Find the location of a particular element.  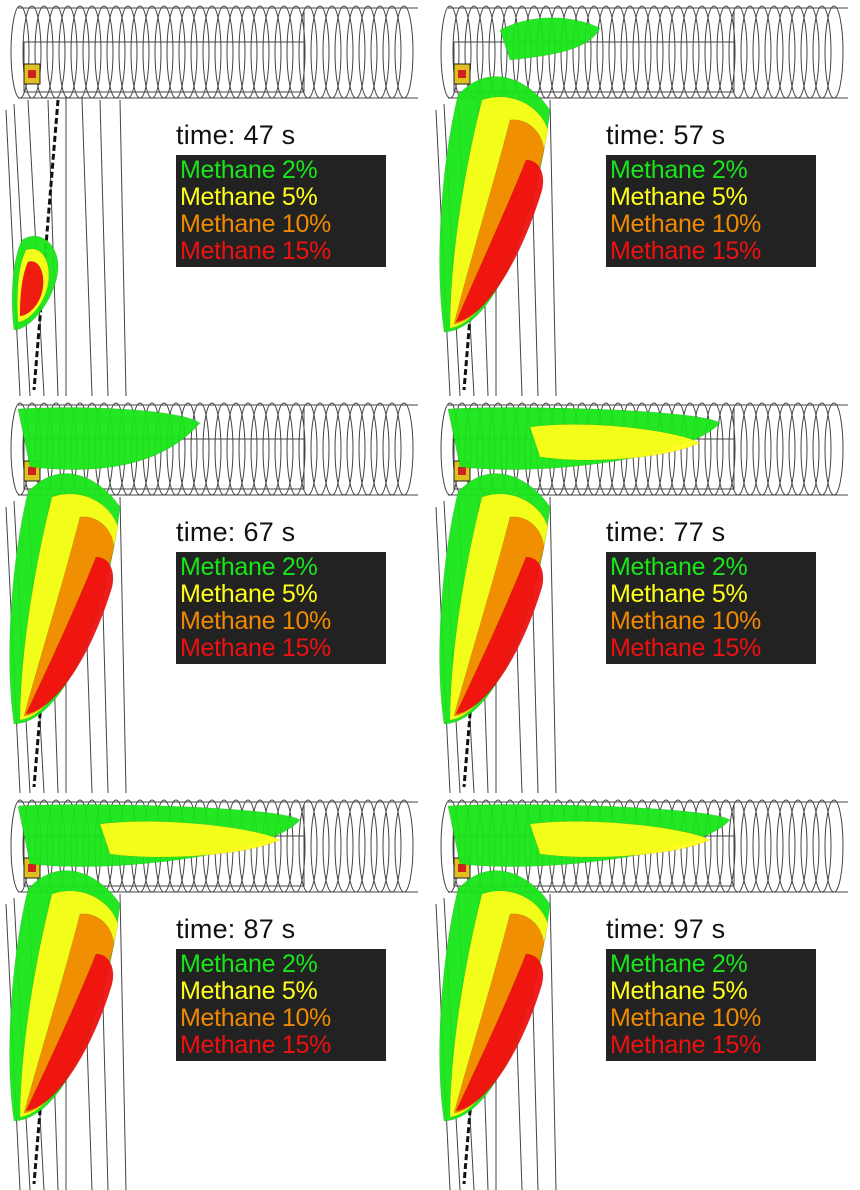

time-value: 47 s is located at coordinates (269, 135).